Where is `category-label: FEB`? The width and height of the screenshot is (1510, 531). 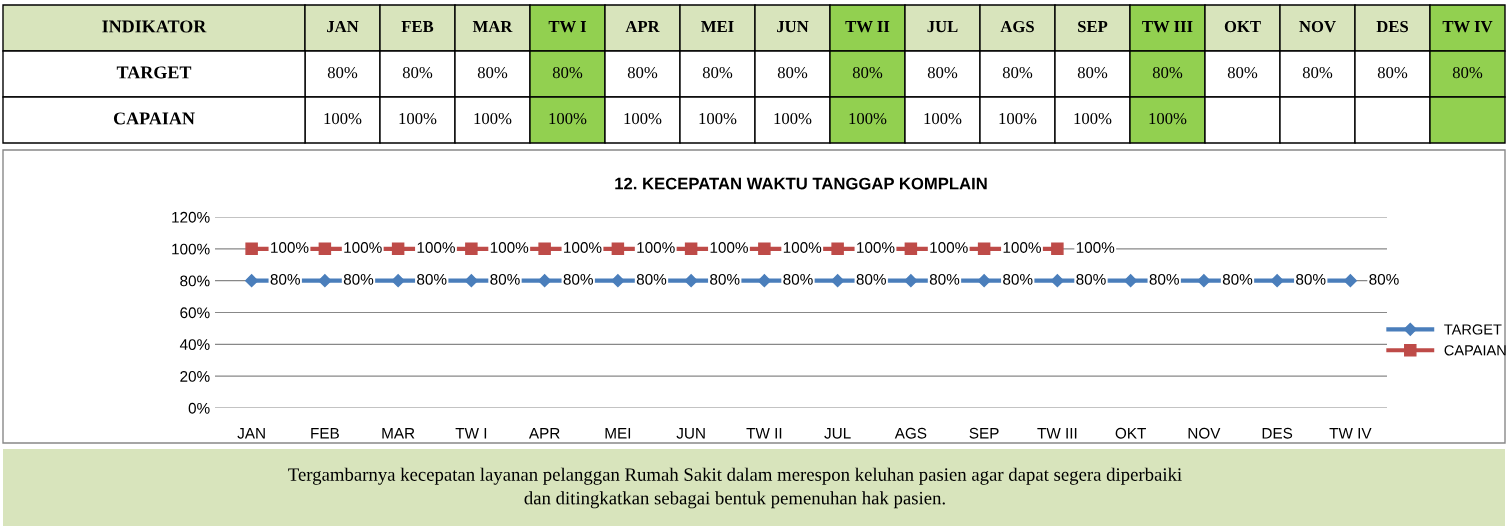 category-label: FEB is located at coordinates (417, 27).